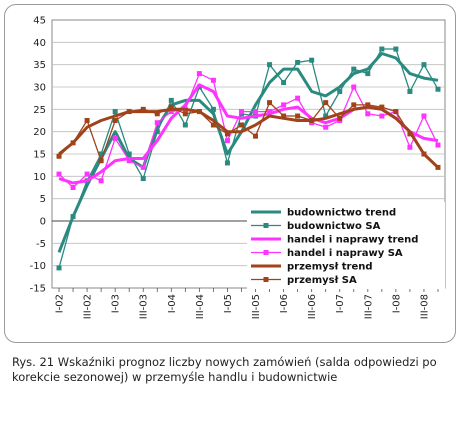 The height and width of the screenshot is (427, 465). Describe the element at coordinates (200, 306) in the screenshot. I see `x-tick-label: III-04` at that location.